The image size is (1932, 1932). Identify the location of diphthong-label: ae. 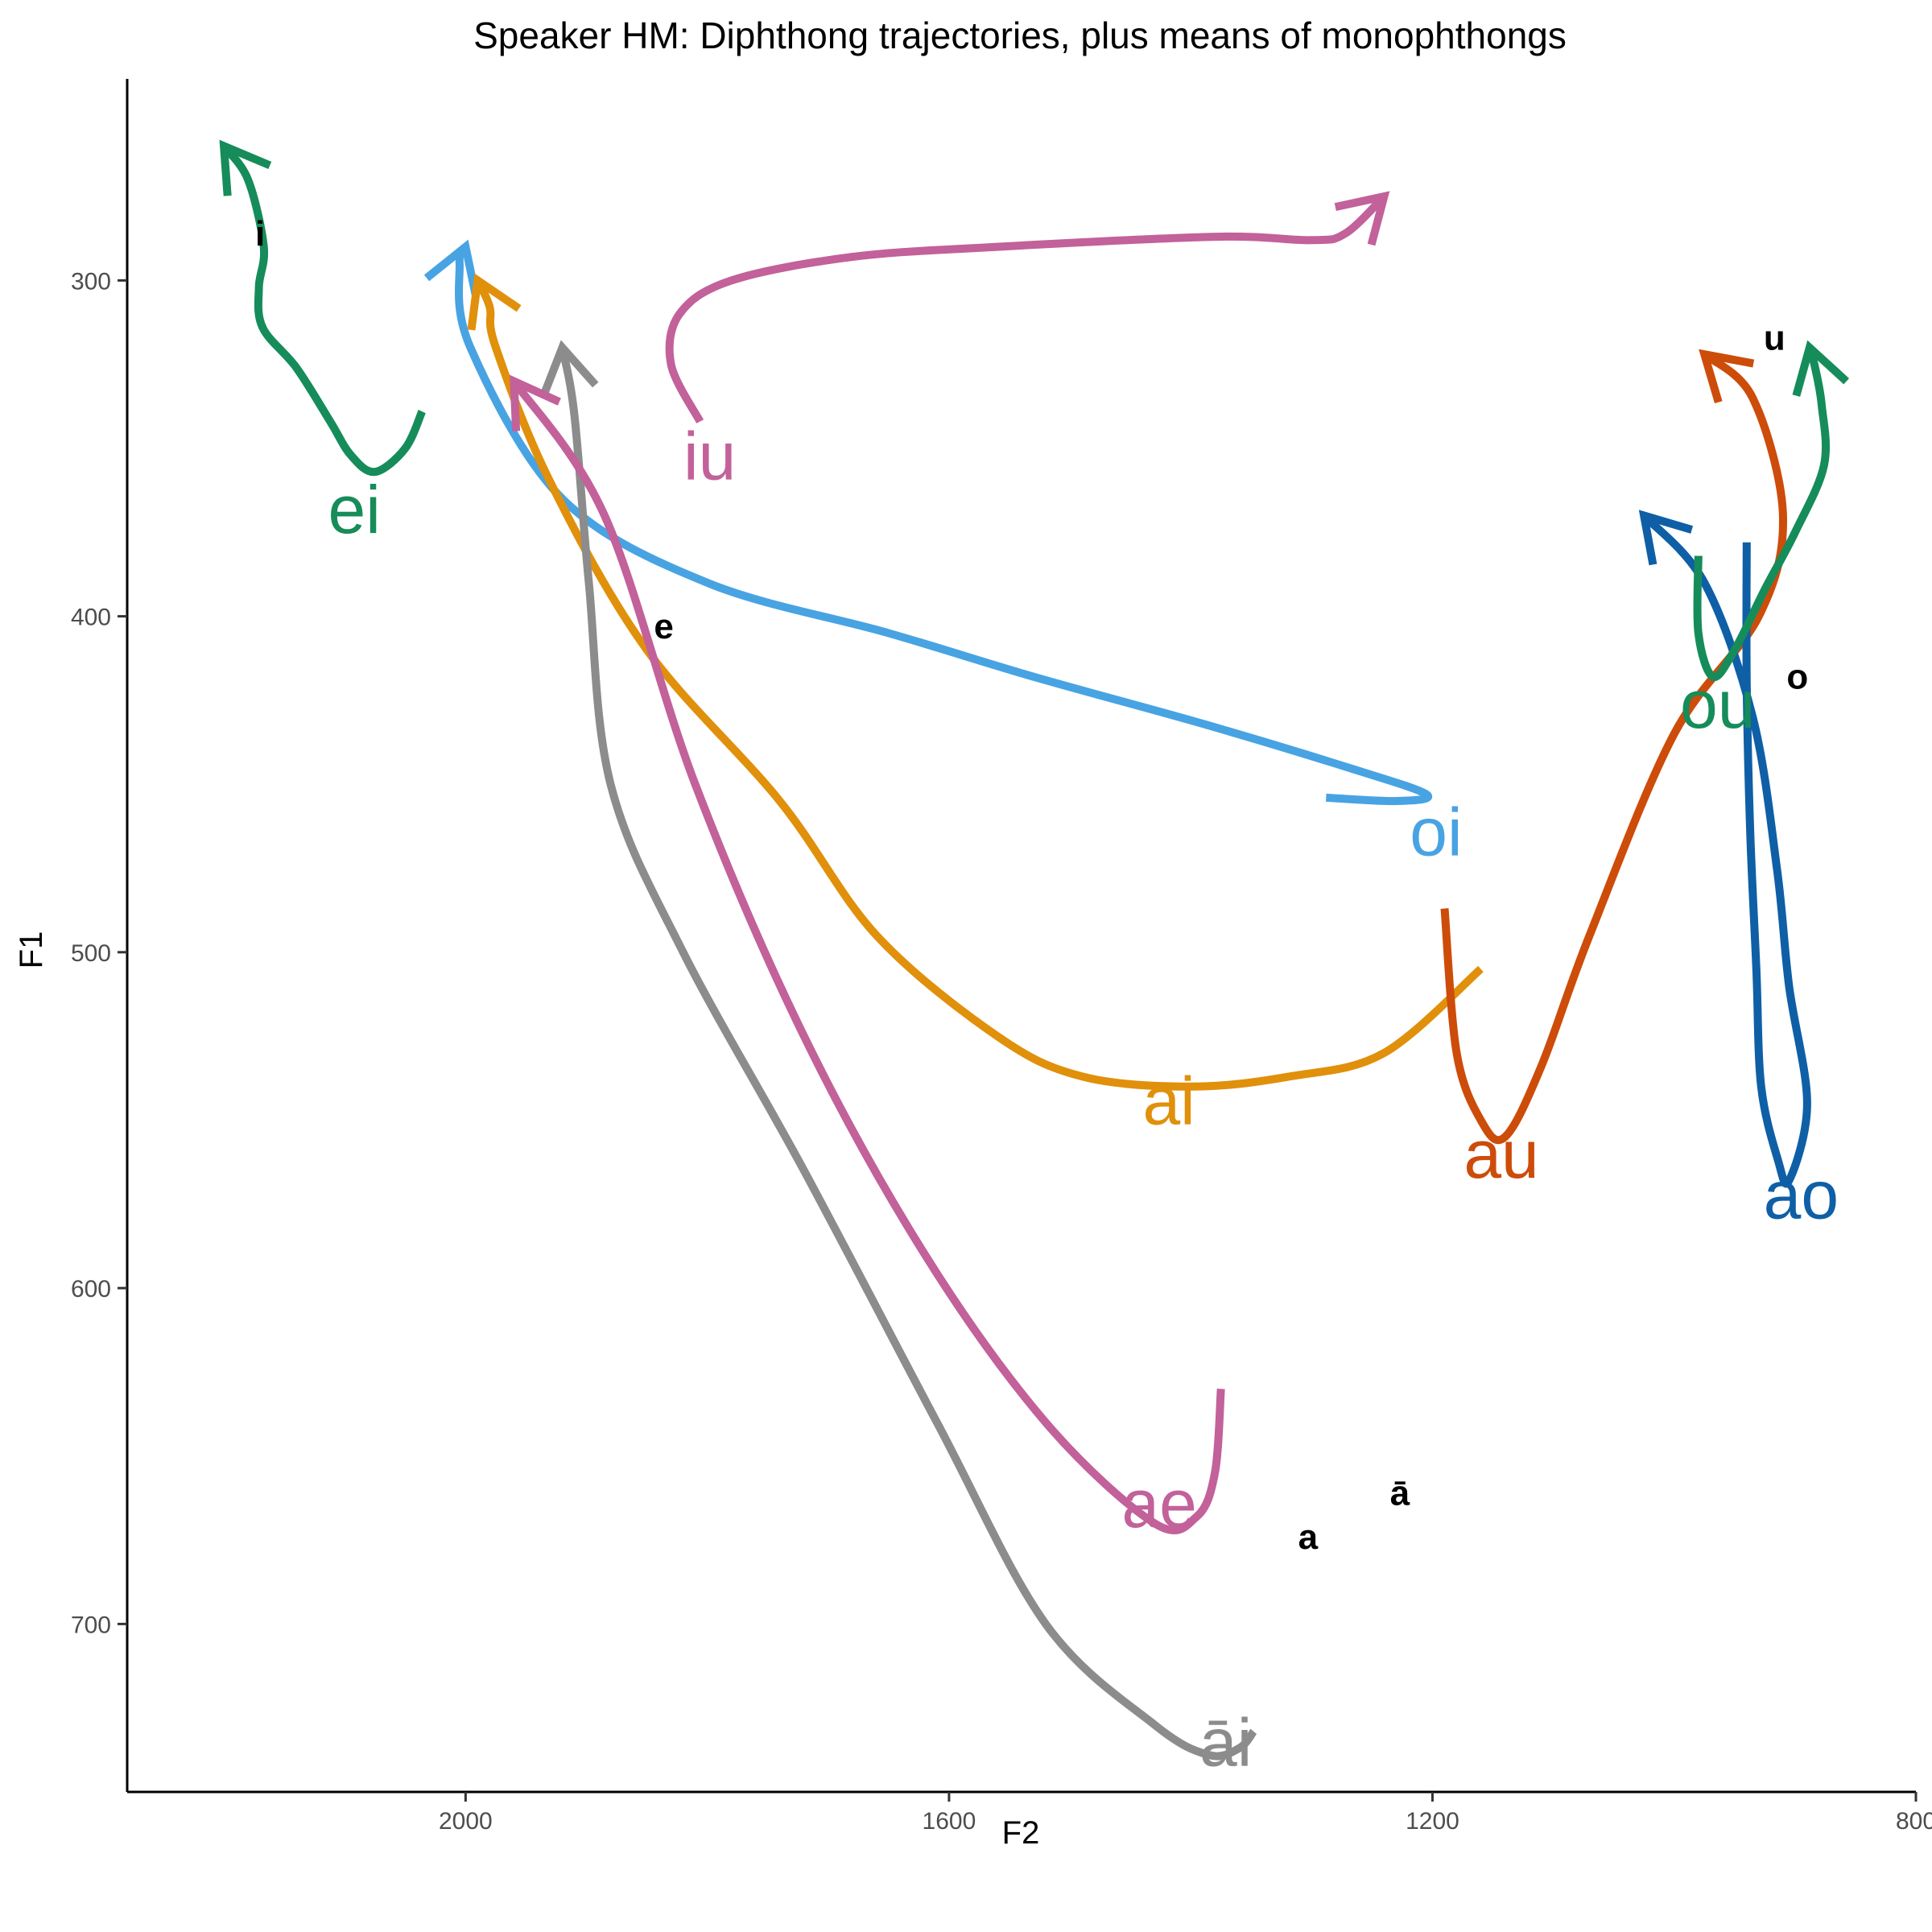
(1158, 1504).